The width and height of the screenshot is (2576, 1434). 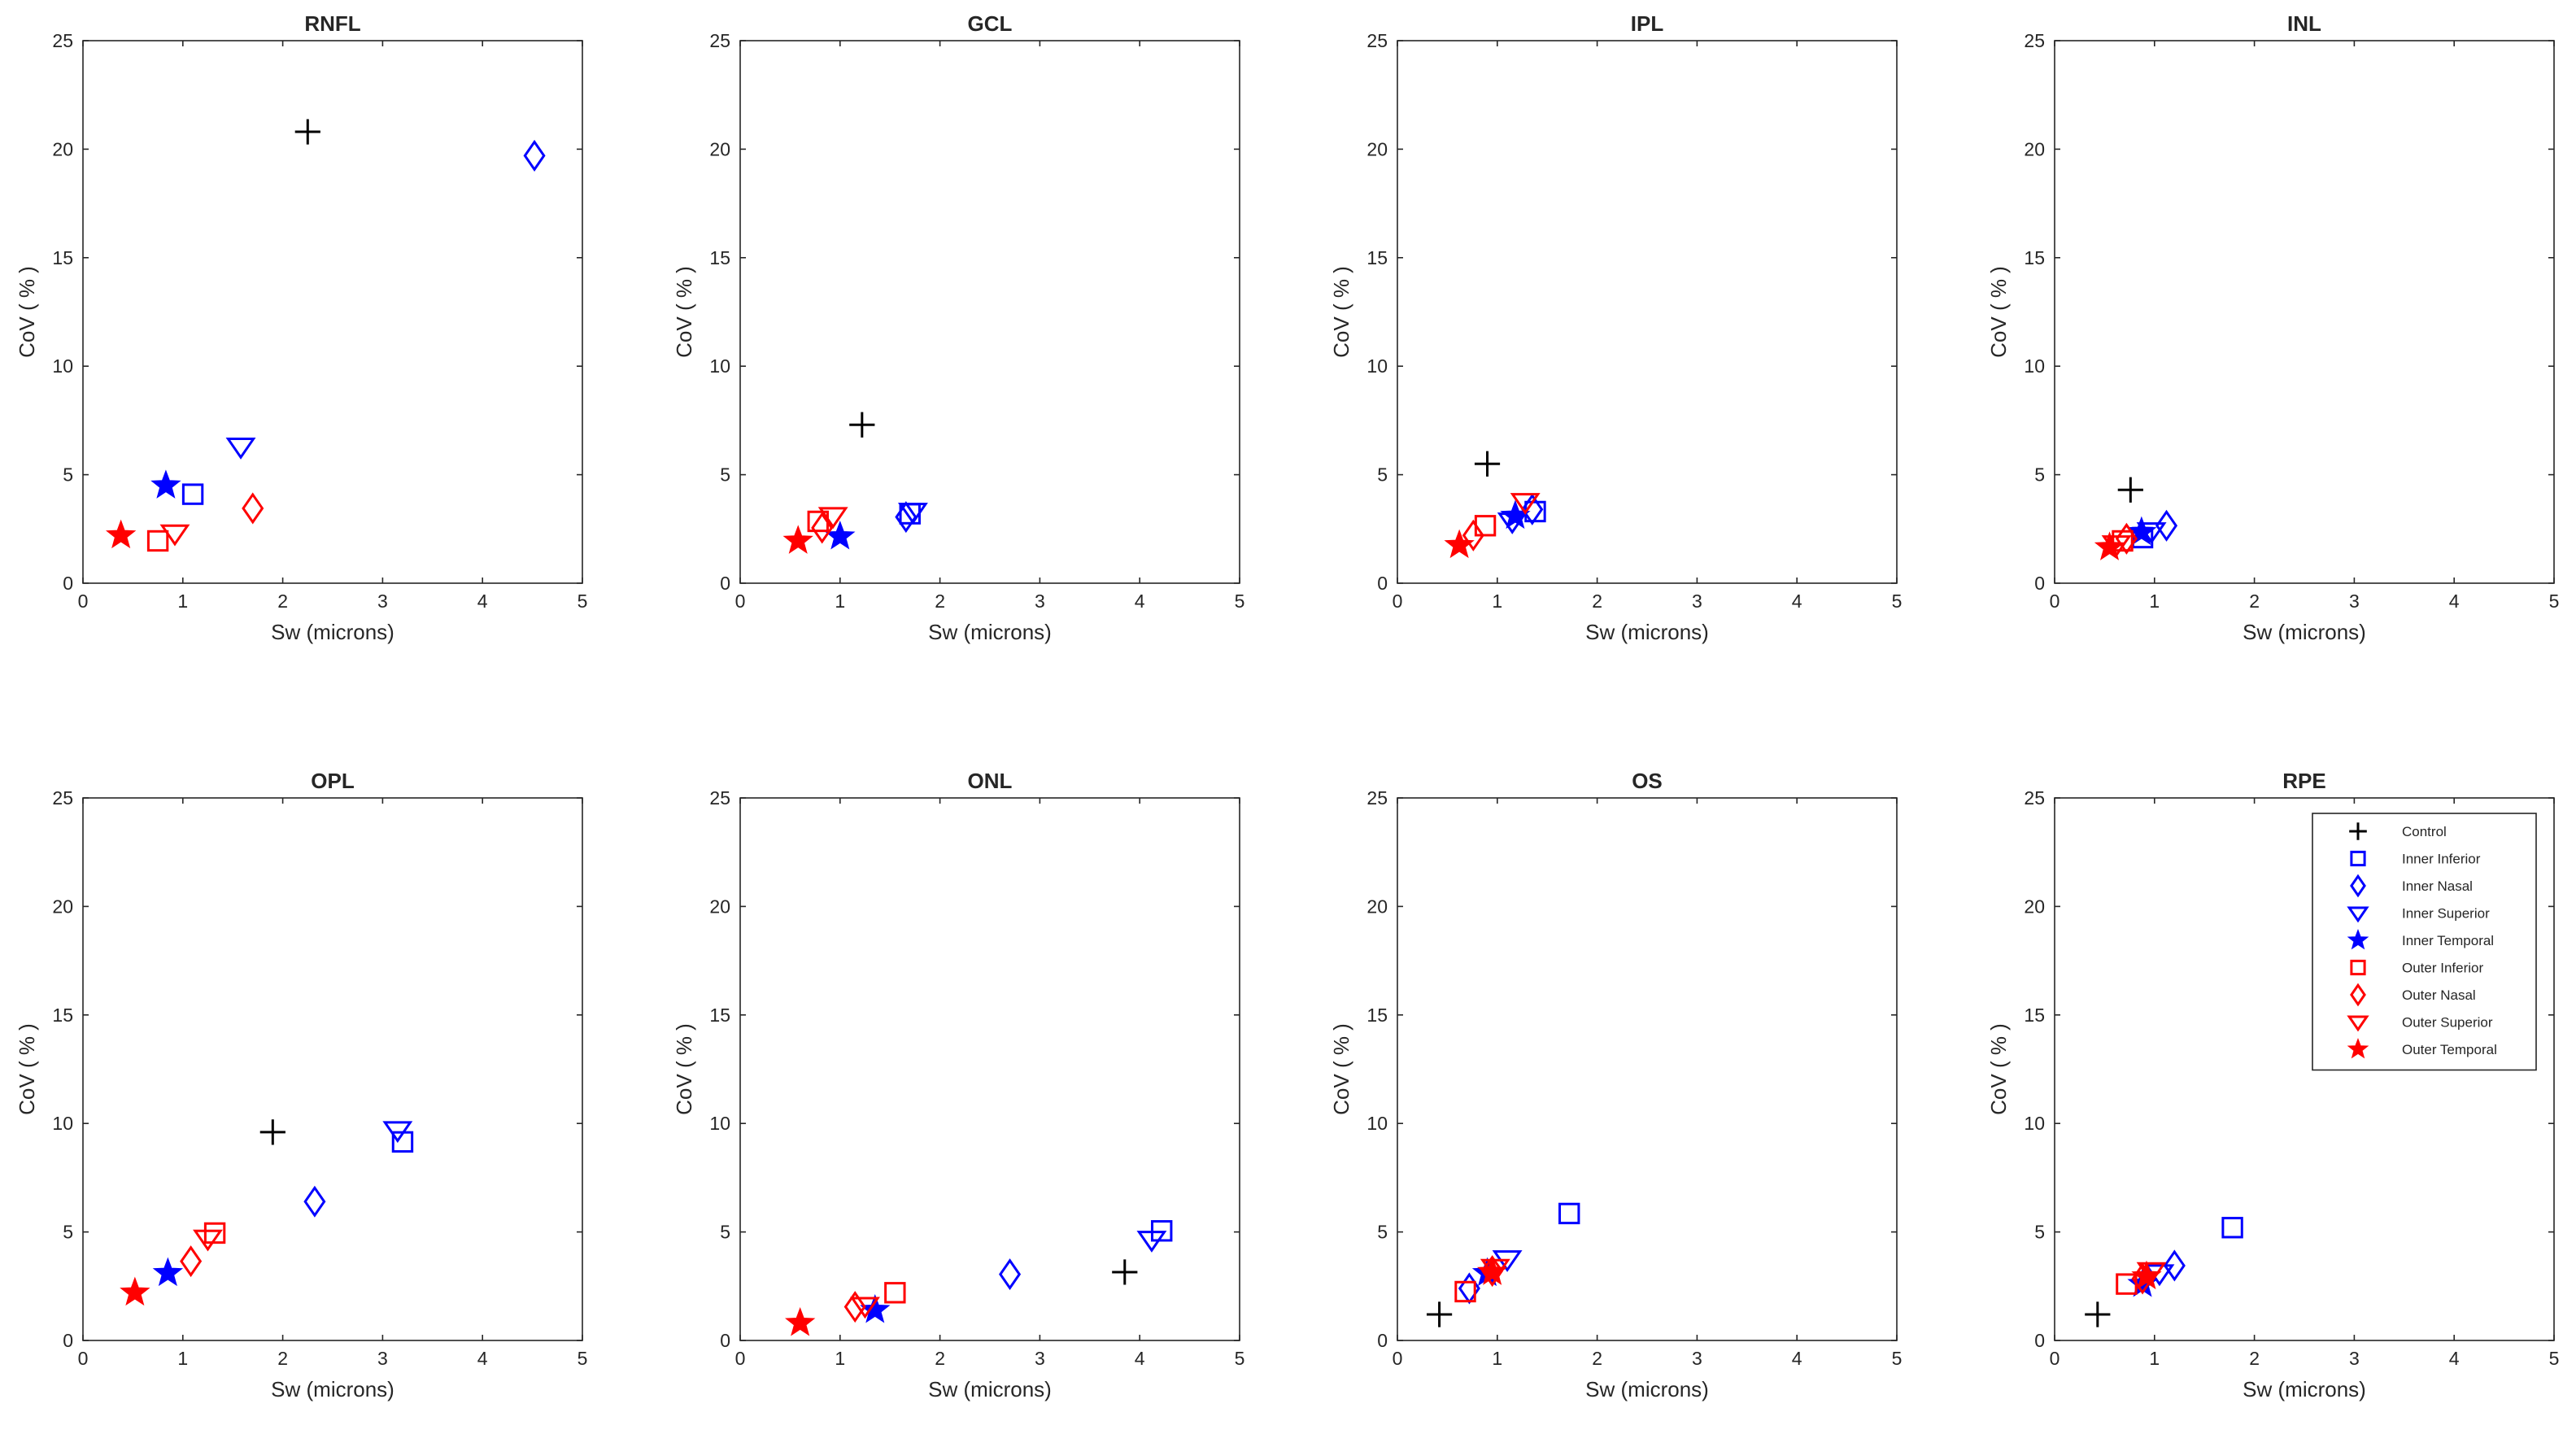 I want to click on panel-os: 0 1 2 3 4 5 0 5 10 15 20 25 OS Sw (microns) CoV ( % ), so click(x=1615, y=1085).